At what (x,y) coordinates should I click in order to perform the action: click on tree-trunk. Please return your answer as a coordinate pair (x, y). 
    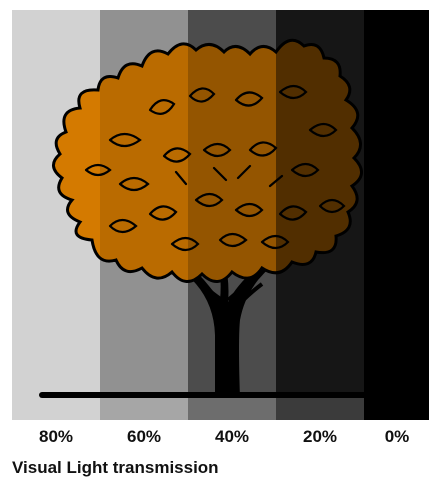
    Looking at the image, I should click on (225, 322).